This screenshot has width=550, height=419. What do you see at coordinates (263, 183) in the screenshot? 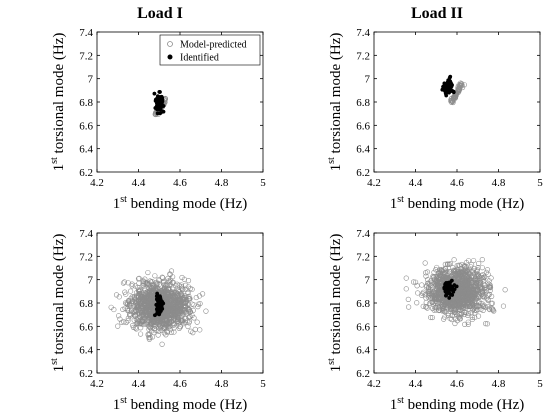
I see `x-tick-label: 5` at bounding box center [263, 183].